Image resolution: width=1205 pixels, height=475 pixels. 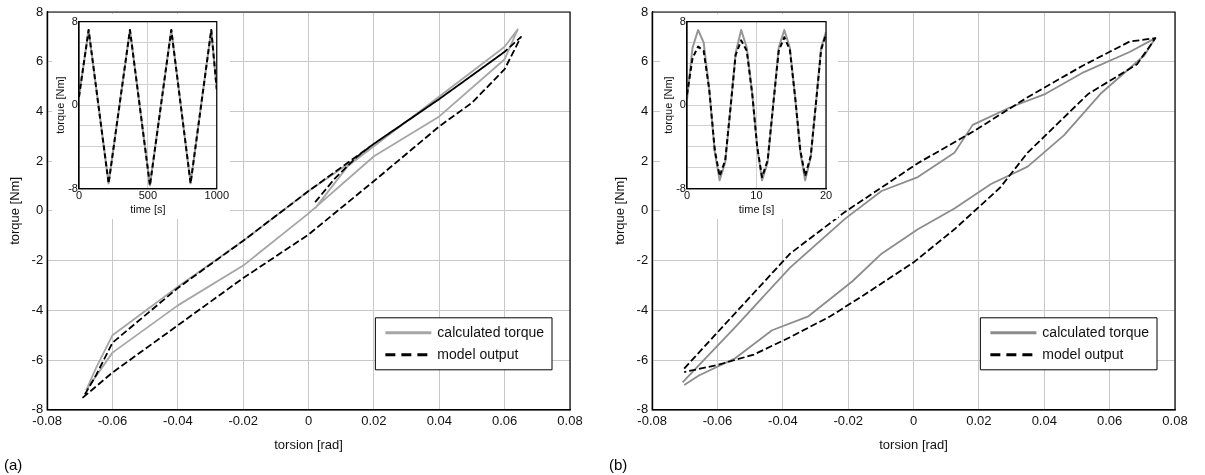 What do you see at coordinates (826, 195) in the screenshot?
I see `x-tick-label: 20` at bounding box center [826, 195].